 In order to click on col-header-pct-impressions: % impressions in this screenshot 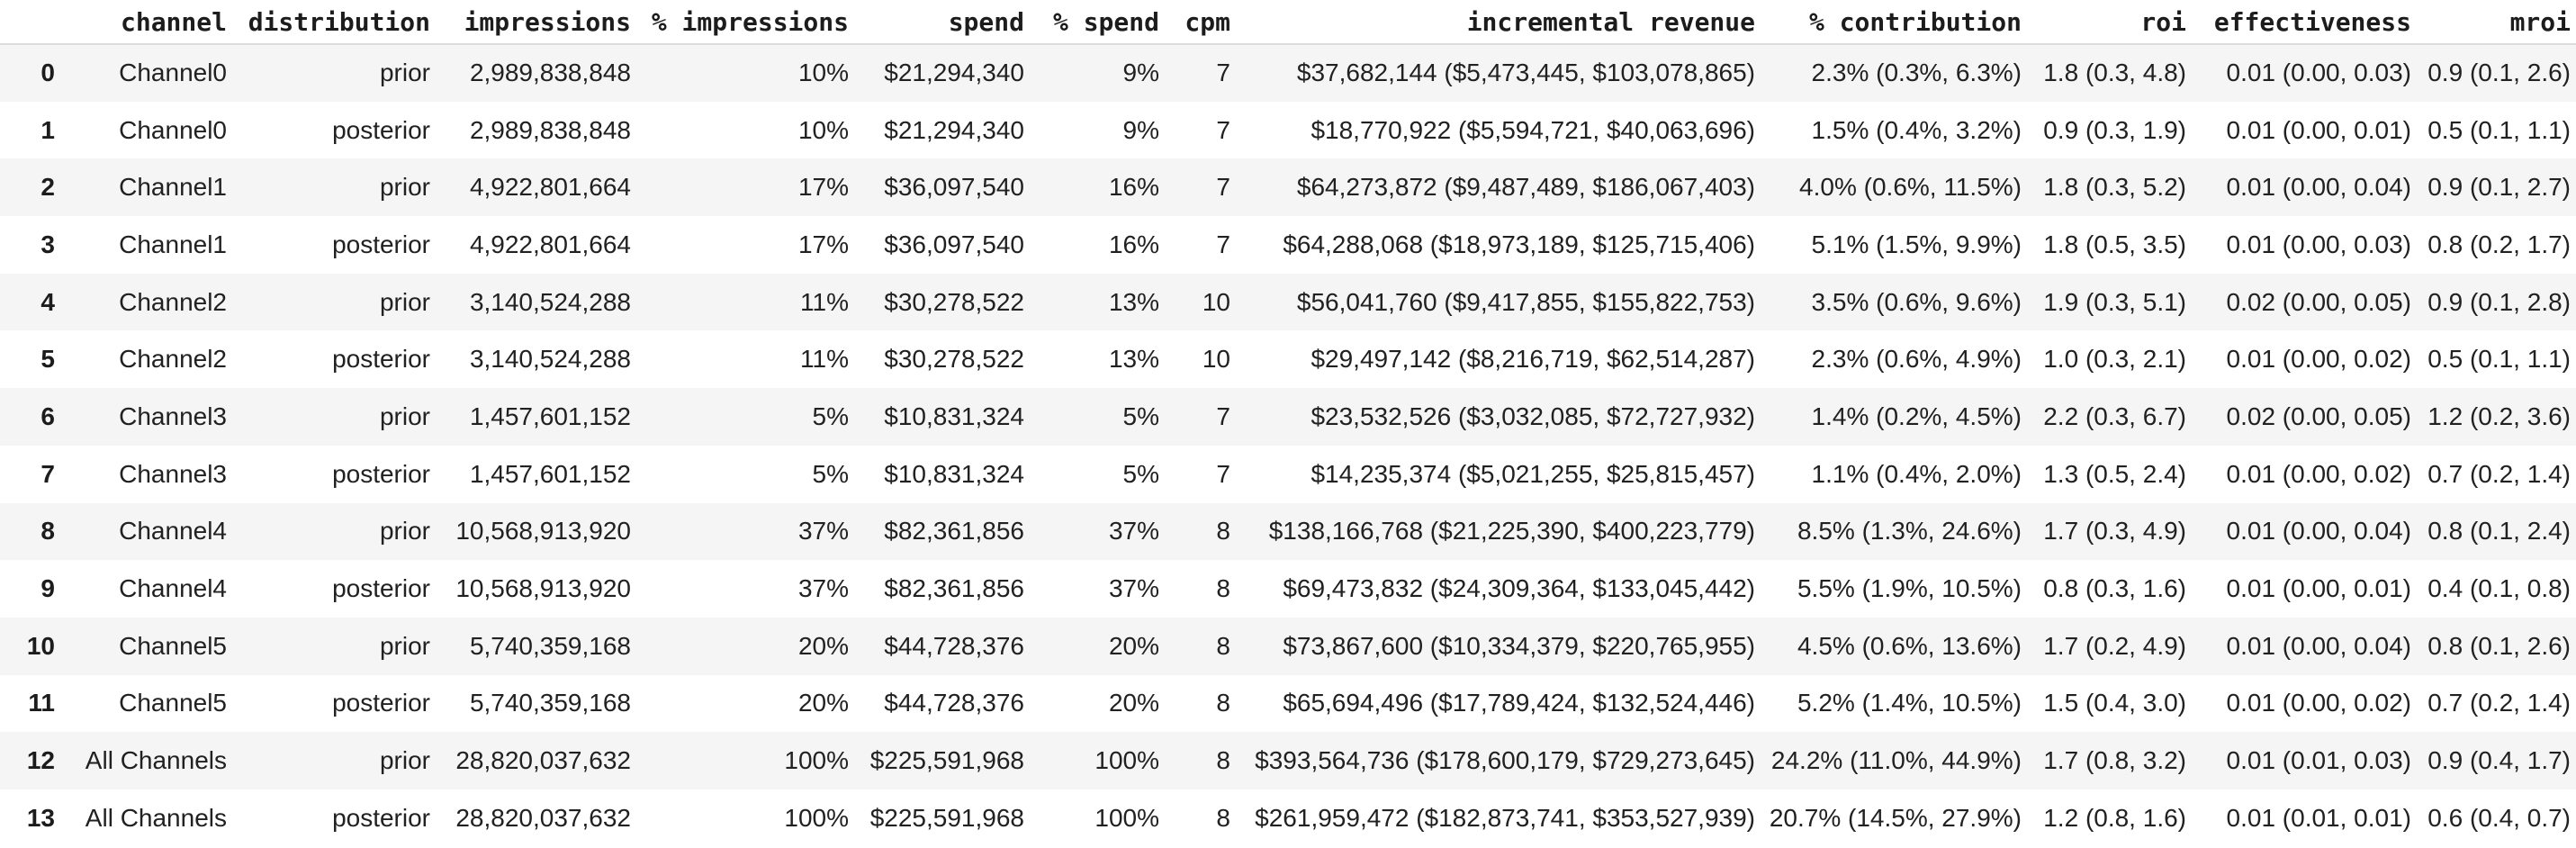, I will do `click(740, 23)`.